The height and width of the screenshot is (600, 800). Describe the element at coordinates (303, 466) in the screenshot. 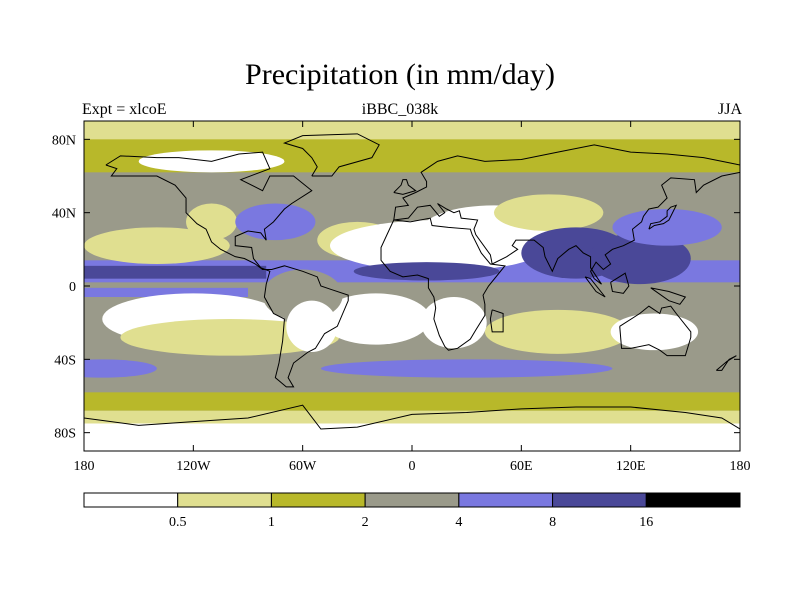

I see `x-tick-label: 60W` at that location.